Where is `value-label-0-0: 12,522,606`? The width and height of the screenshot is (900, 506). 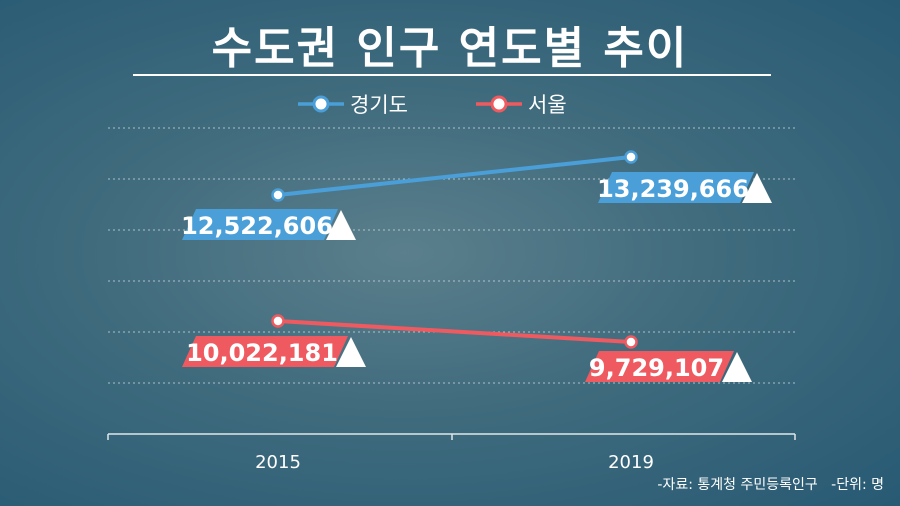 value-label-0-0: 12,522,606 is located at coordinates (257, 226).